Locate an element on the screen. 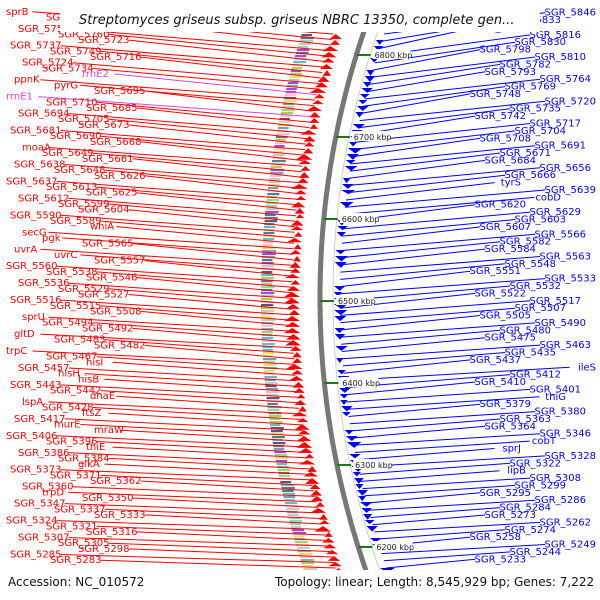 This screenshot has height=600, width=600. forward-gene-label: rrnE2 is located at coordinates (95, 74).